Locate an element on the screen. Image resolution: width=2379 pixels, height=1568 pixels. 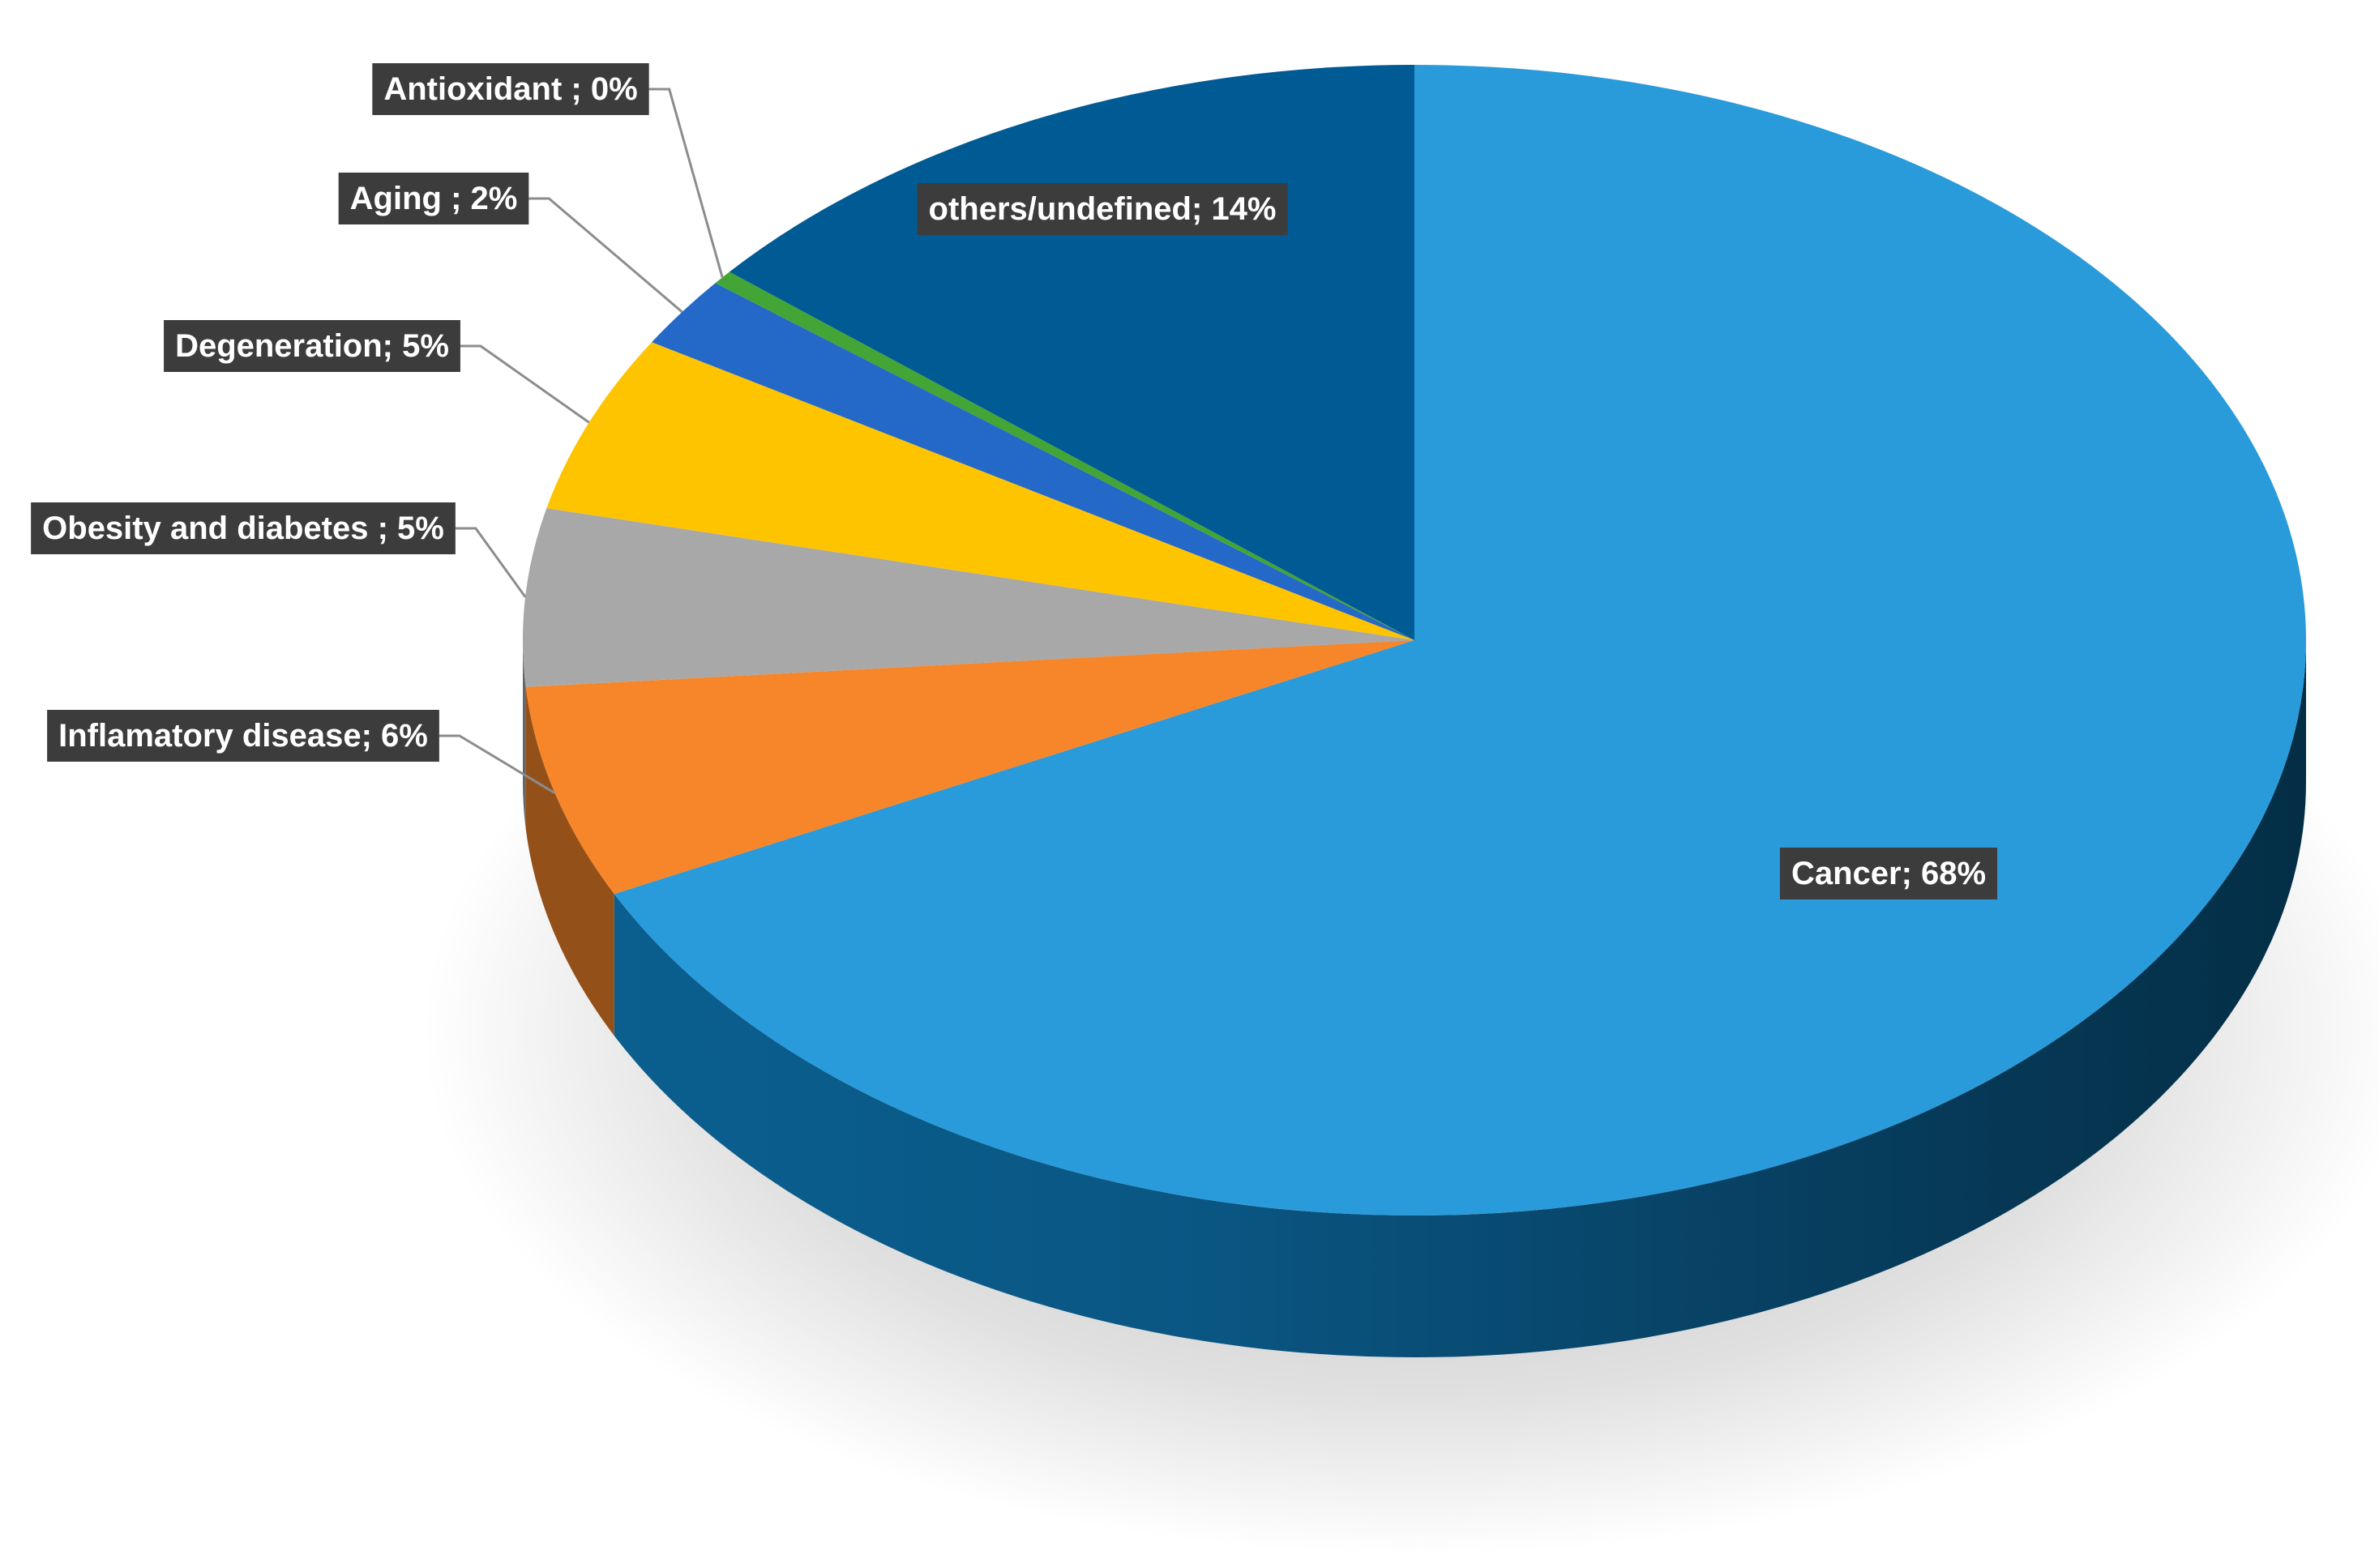
pie-slice-obesity-and-diabetes is located at coordinates (968, 597).